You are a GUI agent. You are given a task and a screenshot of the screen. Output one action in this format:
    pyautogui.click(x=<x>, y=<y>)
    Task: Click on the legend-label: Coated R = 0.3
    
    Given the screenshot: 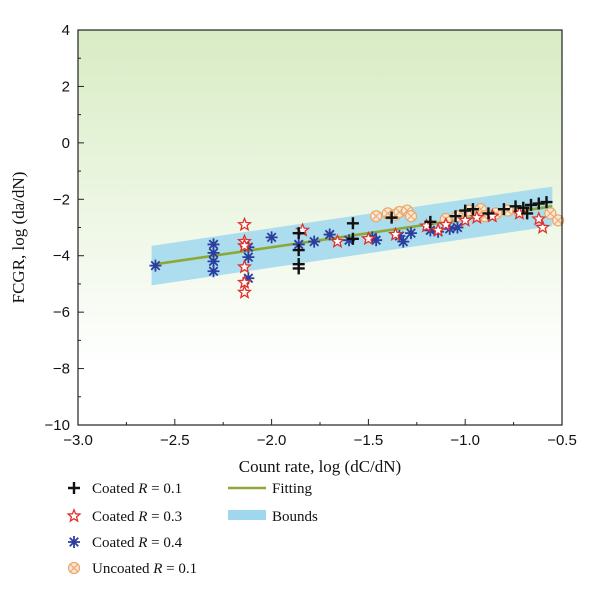 What is the action you would take?
    pyautogui.click(x=137, y=517)
    